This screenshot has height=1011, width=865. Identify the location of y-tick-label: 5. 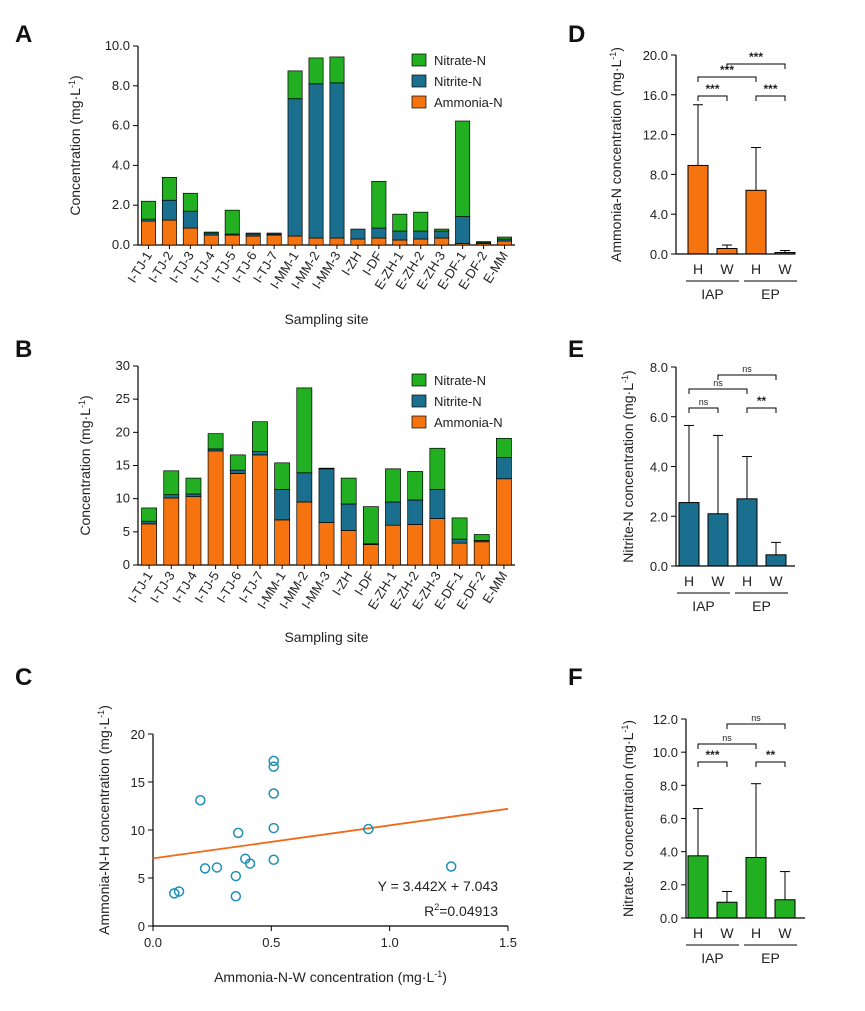
(141, 878).